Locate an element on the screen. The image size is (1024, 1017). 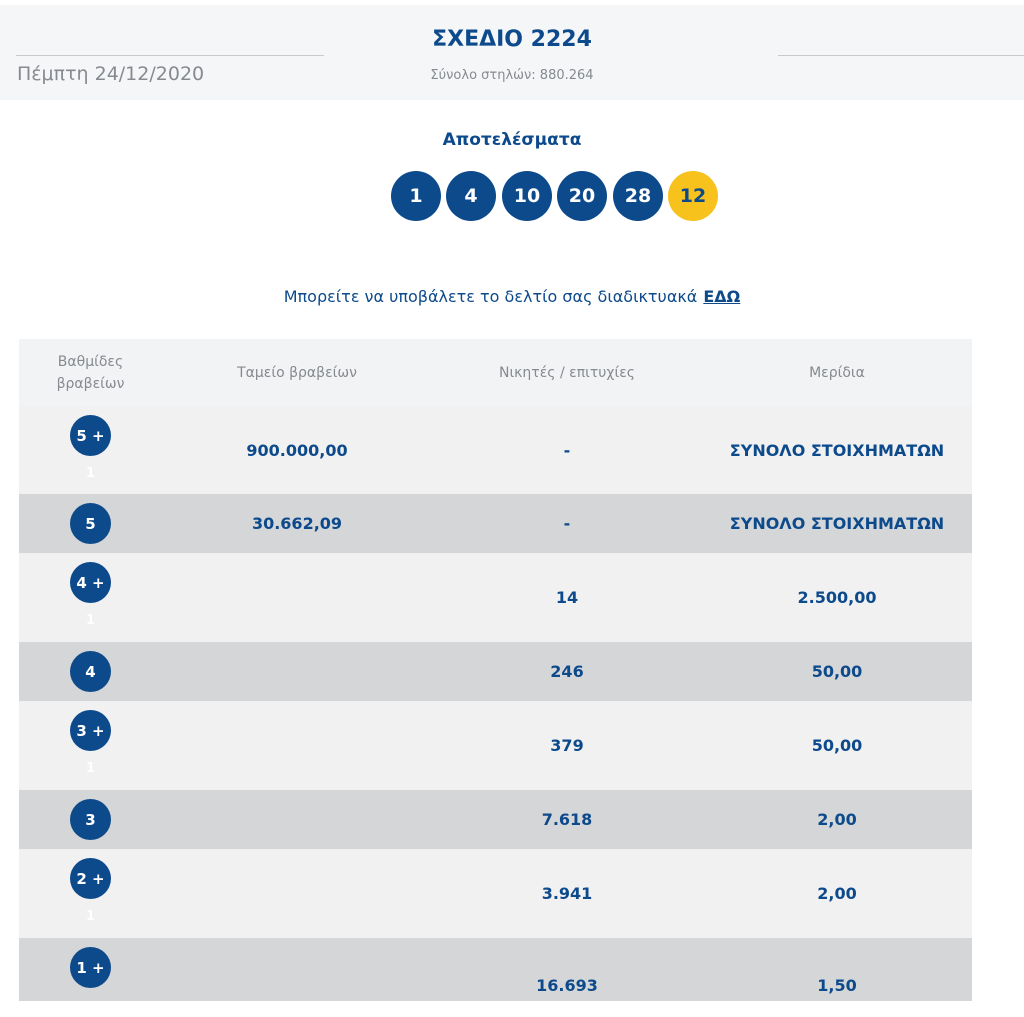
tier-badge: 2 + is located at coordinates (90, 878).